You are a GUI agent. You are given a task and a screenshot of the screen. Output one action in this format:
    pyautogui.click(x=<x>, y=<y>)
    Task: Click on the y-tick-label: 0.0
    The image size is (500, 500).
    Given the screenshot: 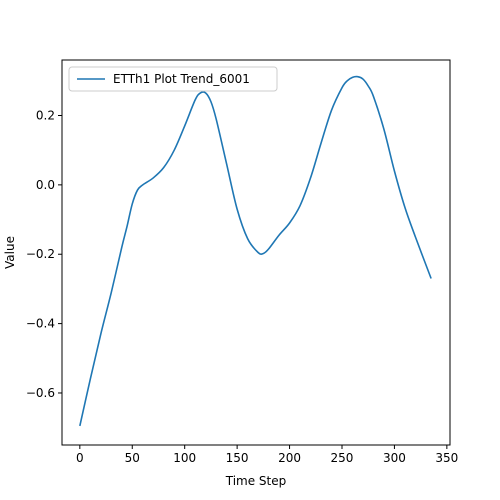 What is the action you would take?
    pyautogui.click(x=45, y=185)
    